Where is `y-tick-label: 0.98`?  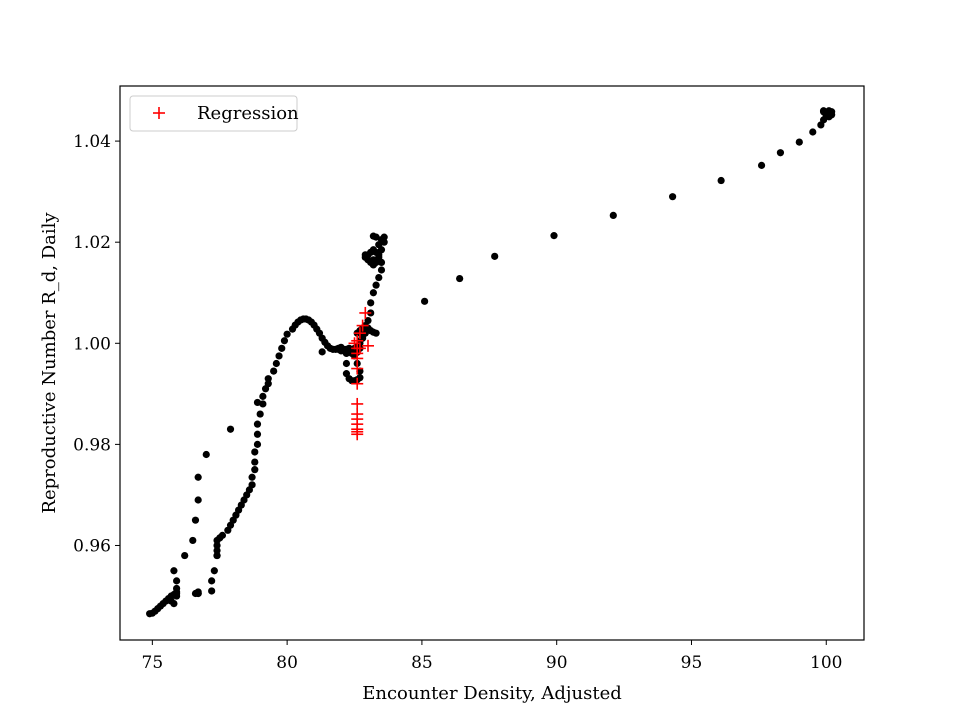
y-tick-label: 0.98 is located at coordinates (92, 445).